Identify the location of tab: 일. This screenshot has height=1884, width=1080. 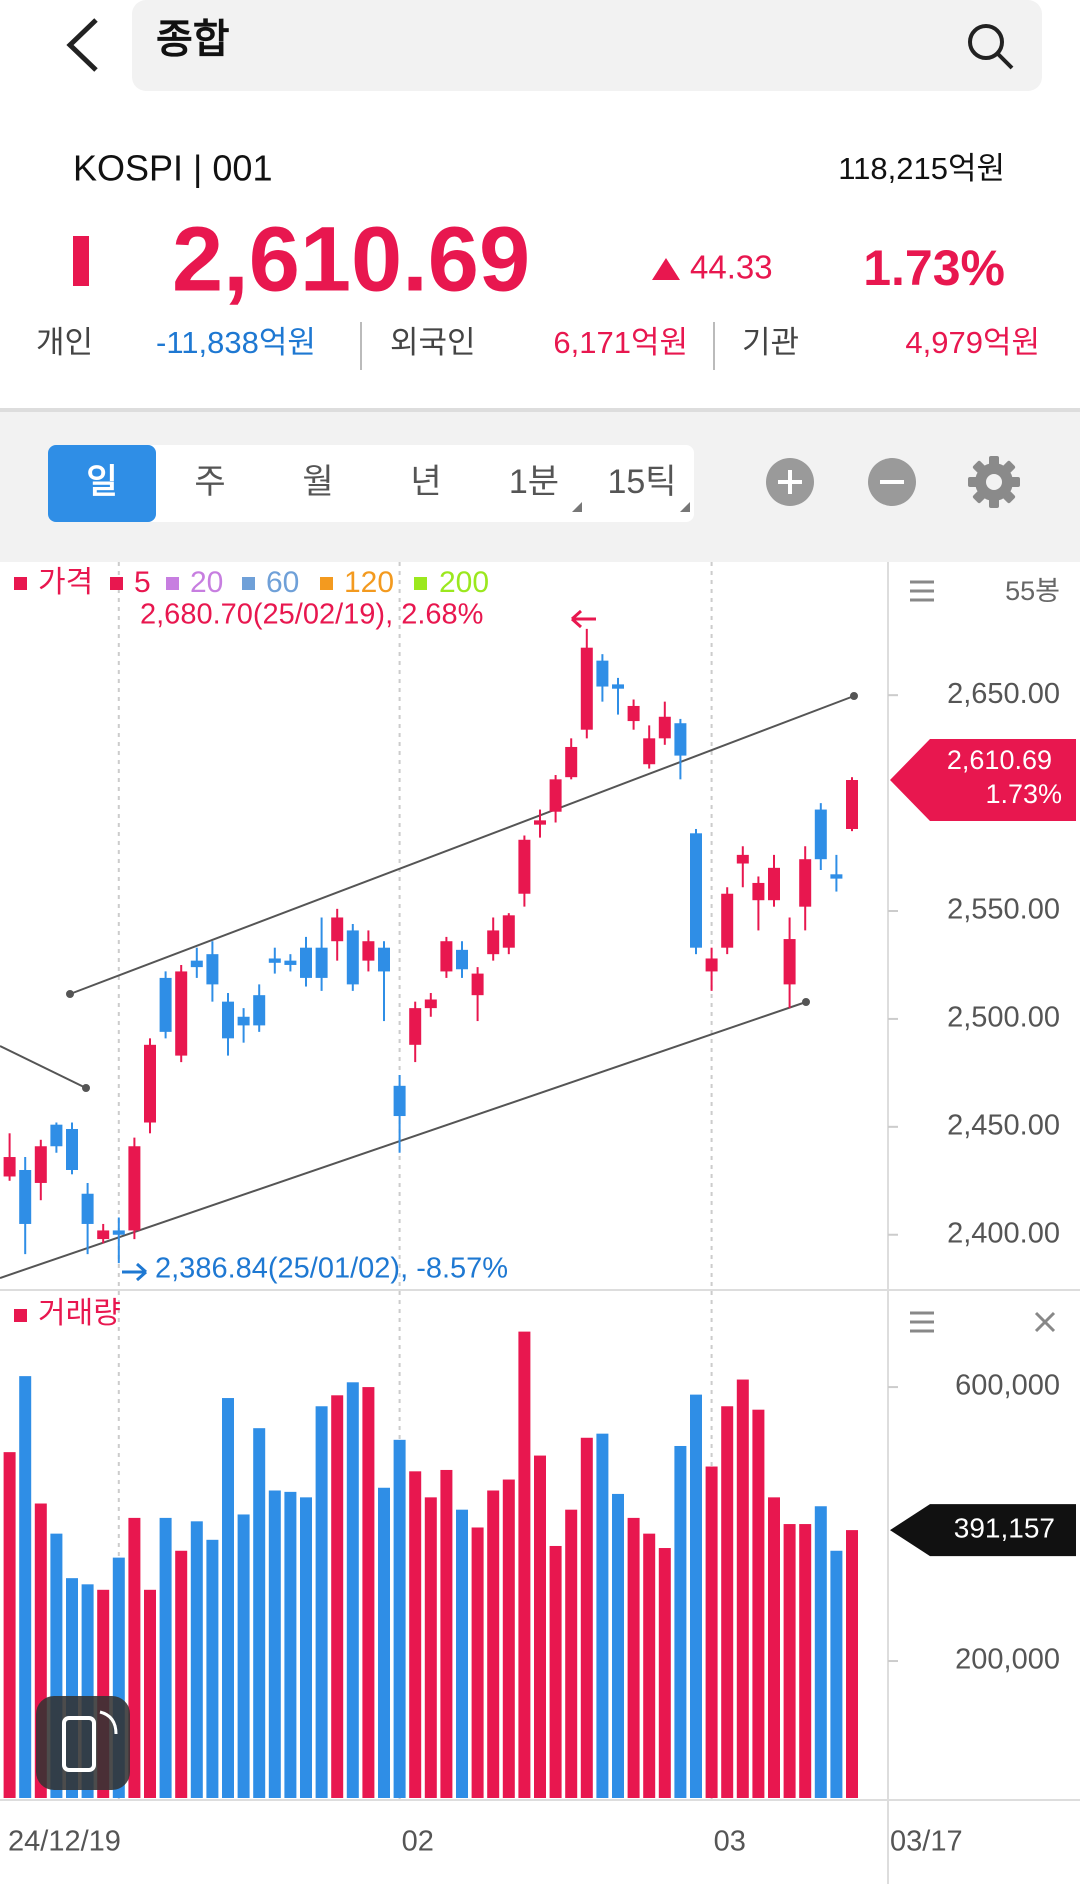
(101, 482).